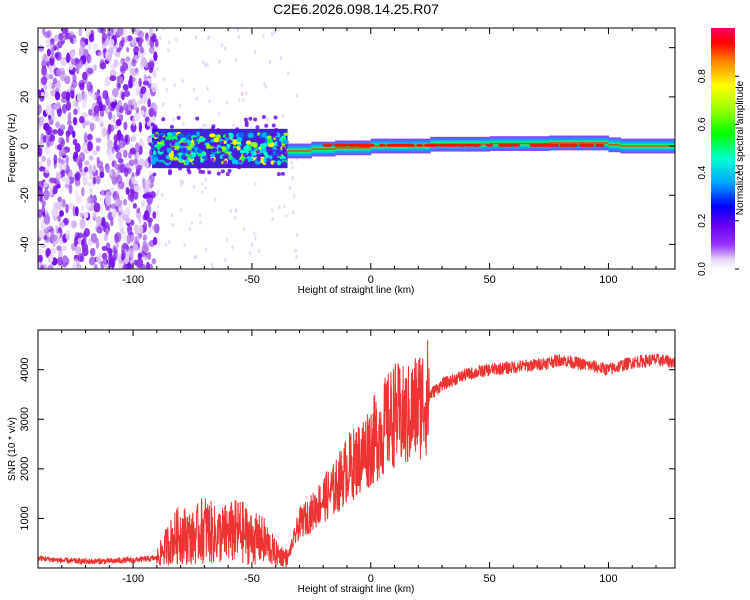 The width and height of the screenshot is (750, 600). I want to click on colorbar-tick-label: 0.2, so click(702, 220).